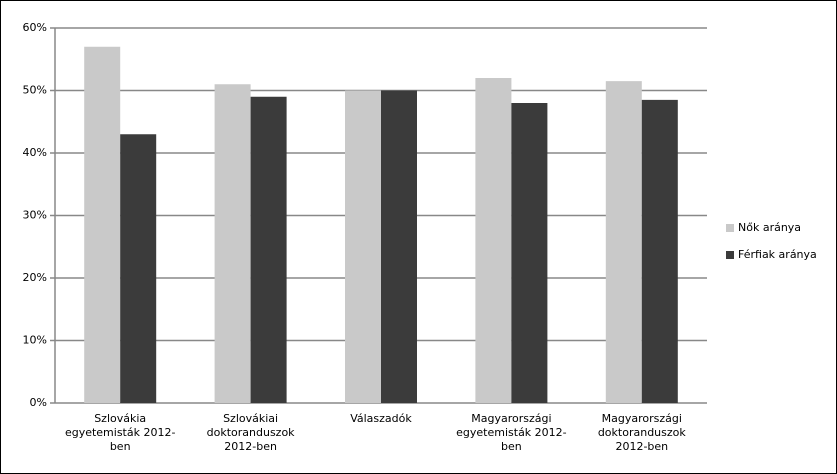 The image size is (837, 474). I want to click on y-tick-label: 60%, so click(35, 27).